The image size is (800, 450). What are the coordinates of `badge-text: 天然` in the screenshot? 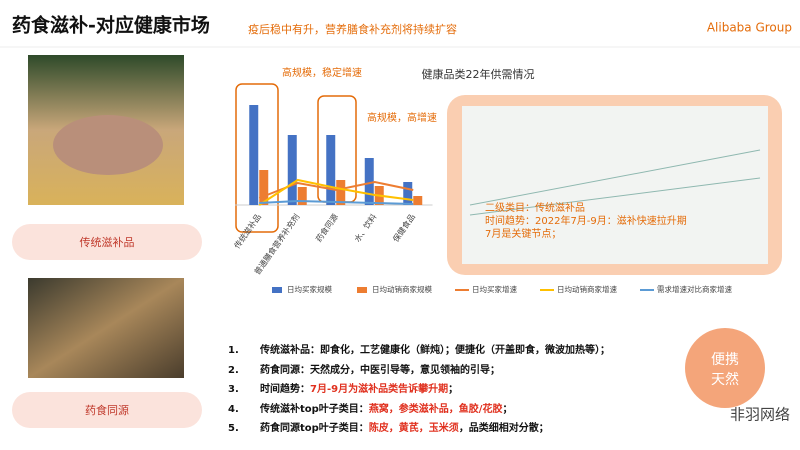 It's located at (725, 379).